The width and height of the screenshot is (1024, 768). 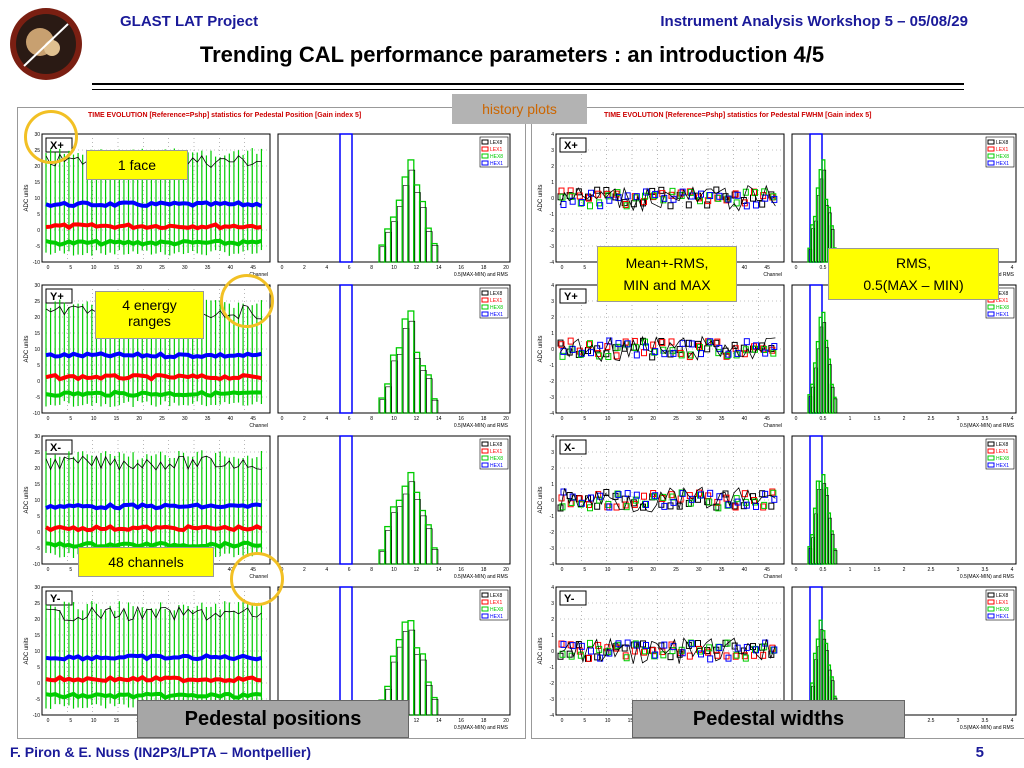 I want to click on lex8-max-line, so click(x=153, y=613).